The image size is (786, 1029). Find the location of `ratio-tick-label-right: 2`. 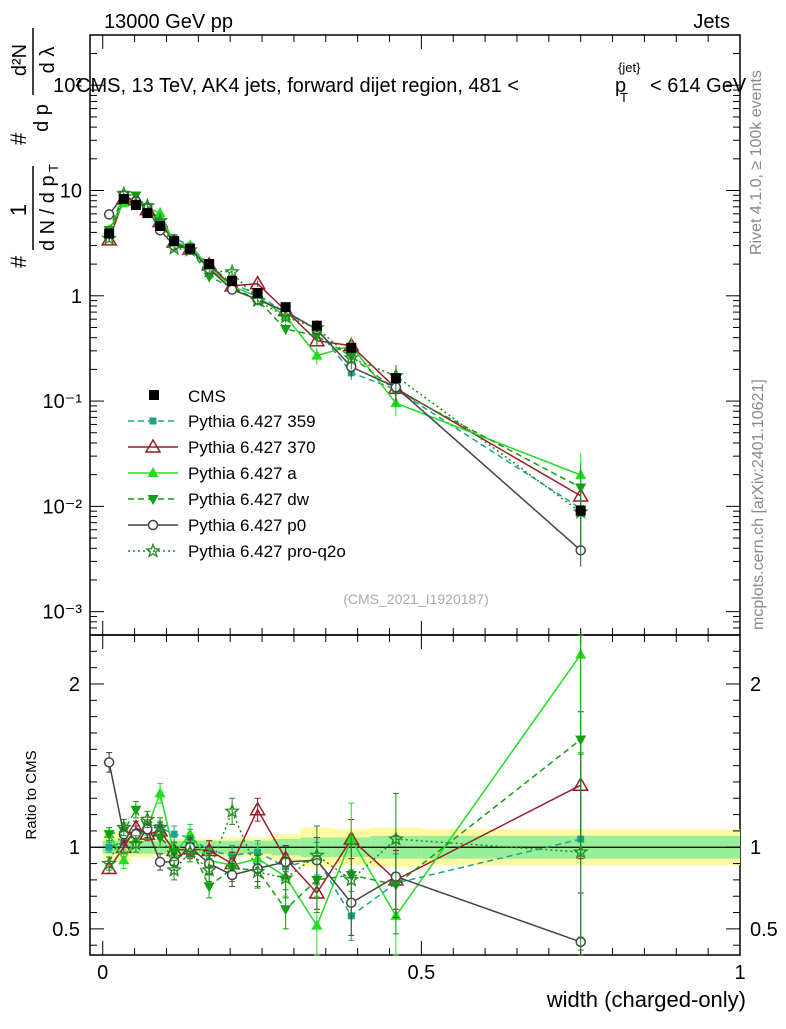

ratio-tick-label-right: 2 is located at coordinates (755, 685).